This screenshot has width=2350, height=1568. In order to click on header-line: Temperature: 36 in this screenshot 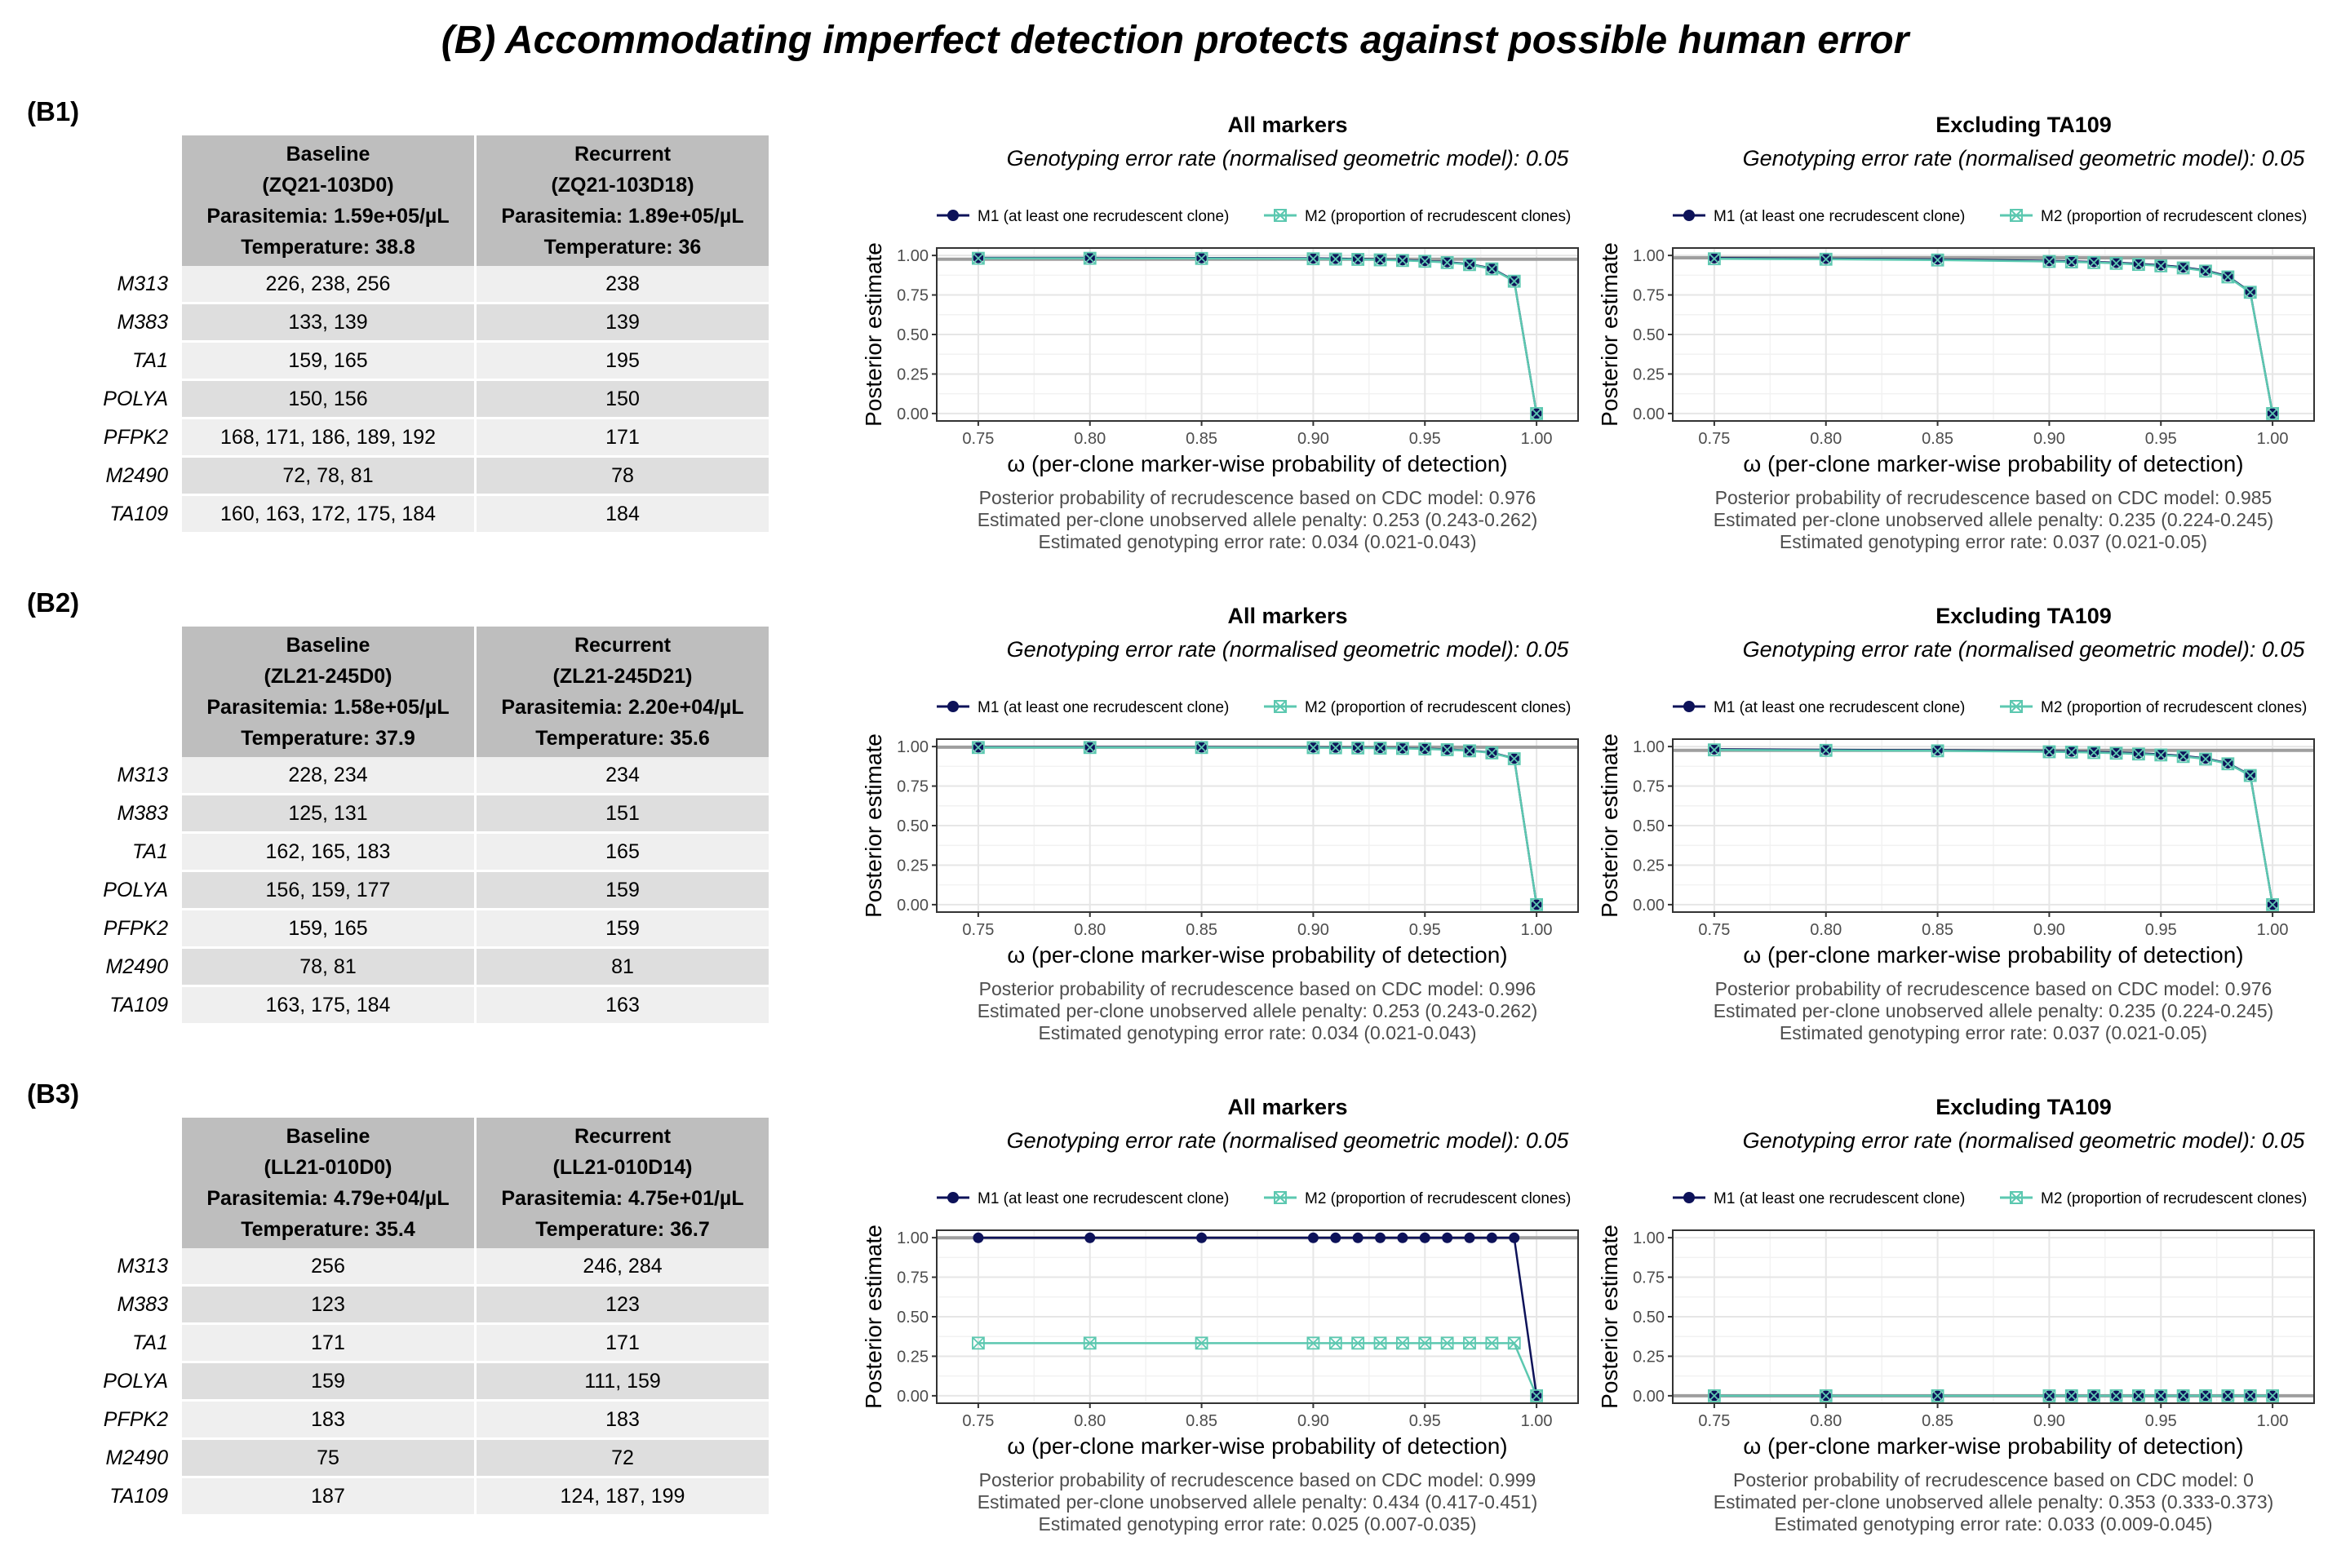, I will do `click(622, 247)`.